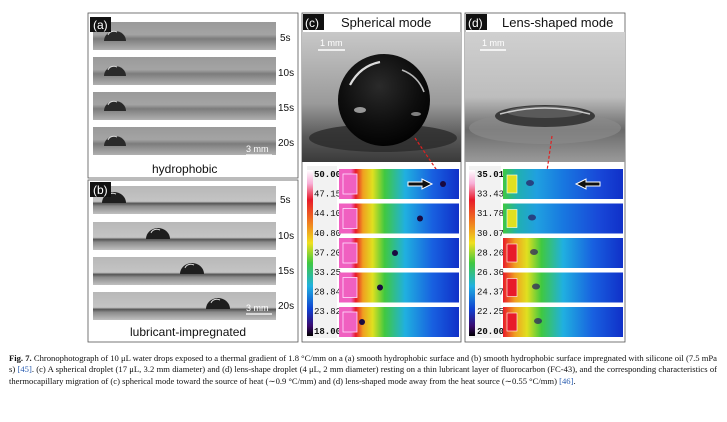 The image size is (727, 422). What do you see at coordinates (286, 306) in the screenshot?
I see `panel-b-time-4: 20s` at bounding box center [286, 306].